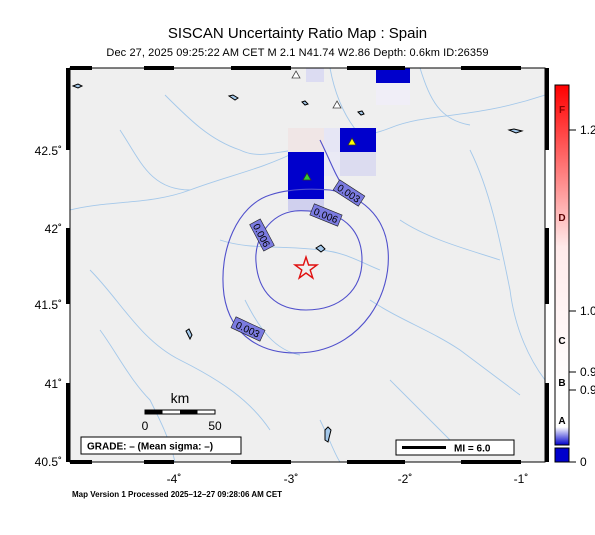 This screenshot has height=535, width=595. Describe the element at coordinates (215, 426) in the screenshot. I see `scale-end-label: 50` at that location.